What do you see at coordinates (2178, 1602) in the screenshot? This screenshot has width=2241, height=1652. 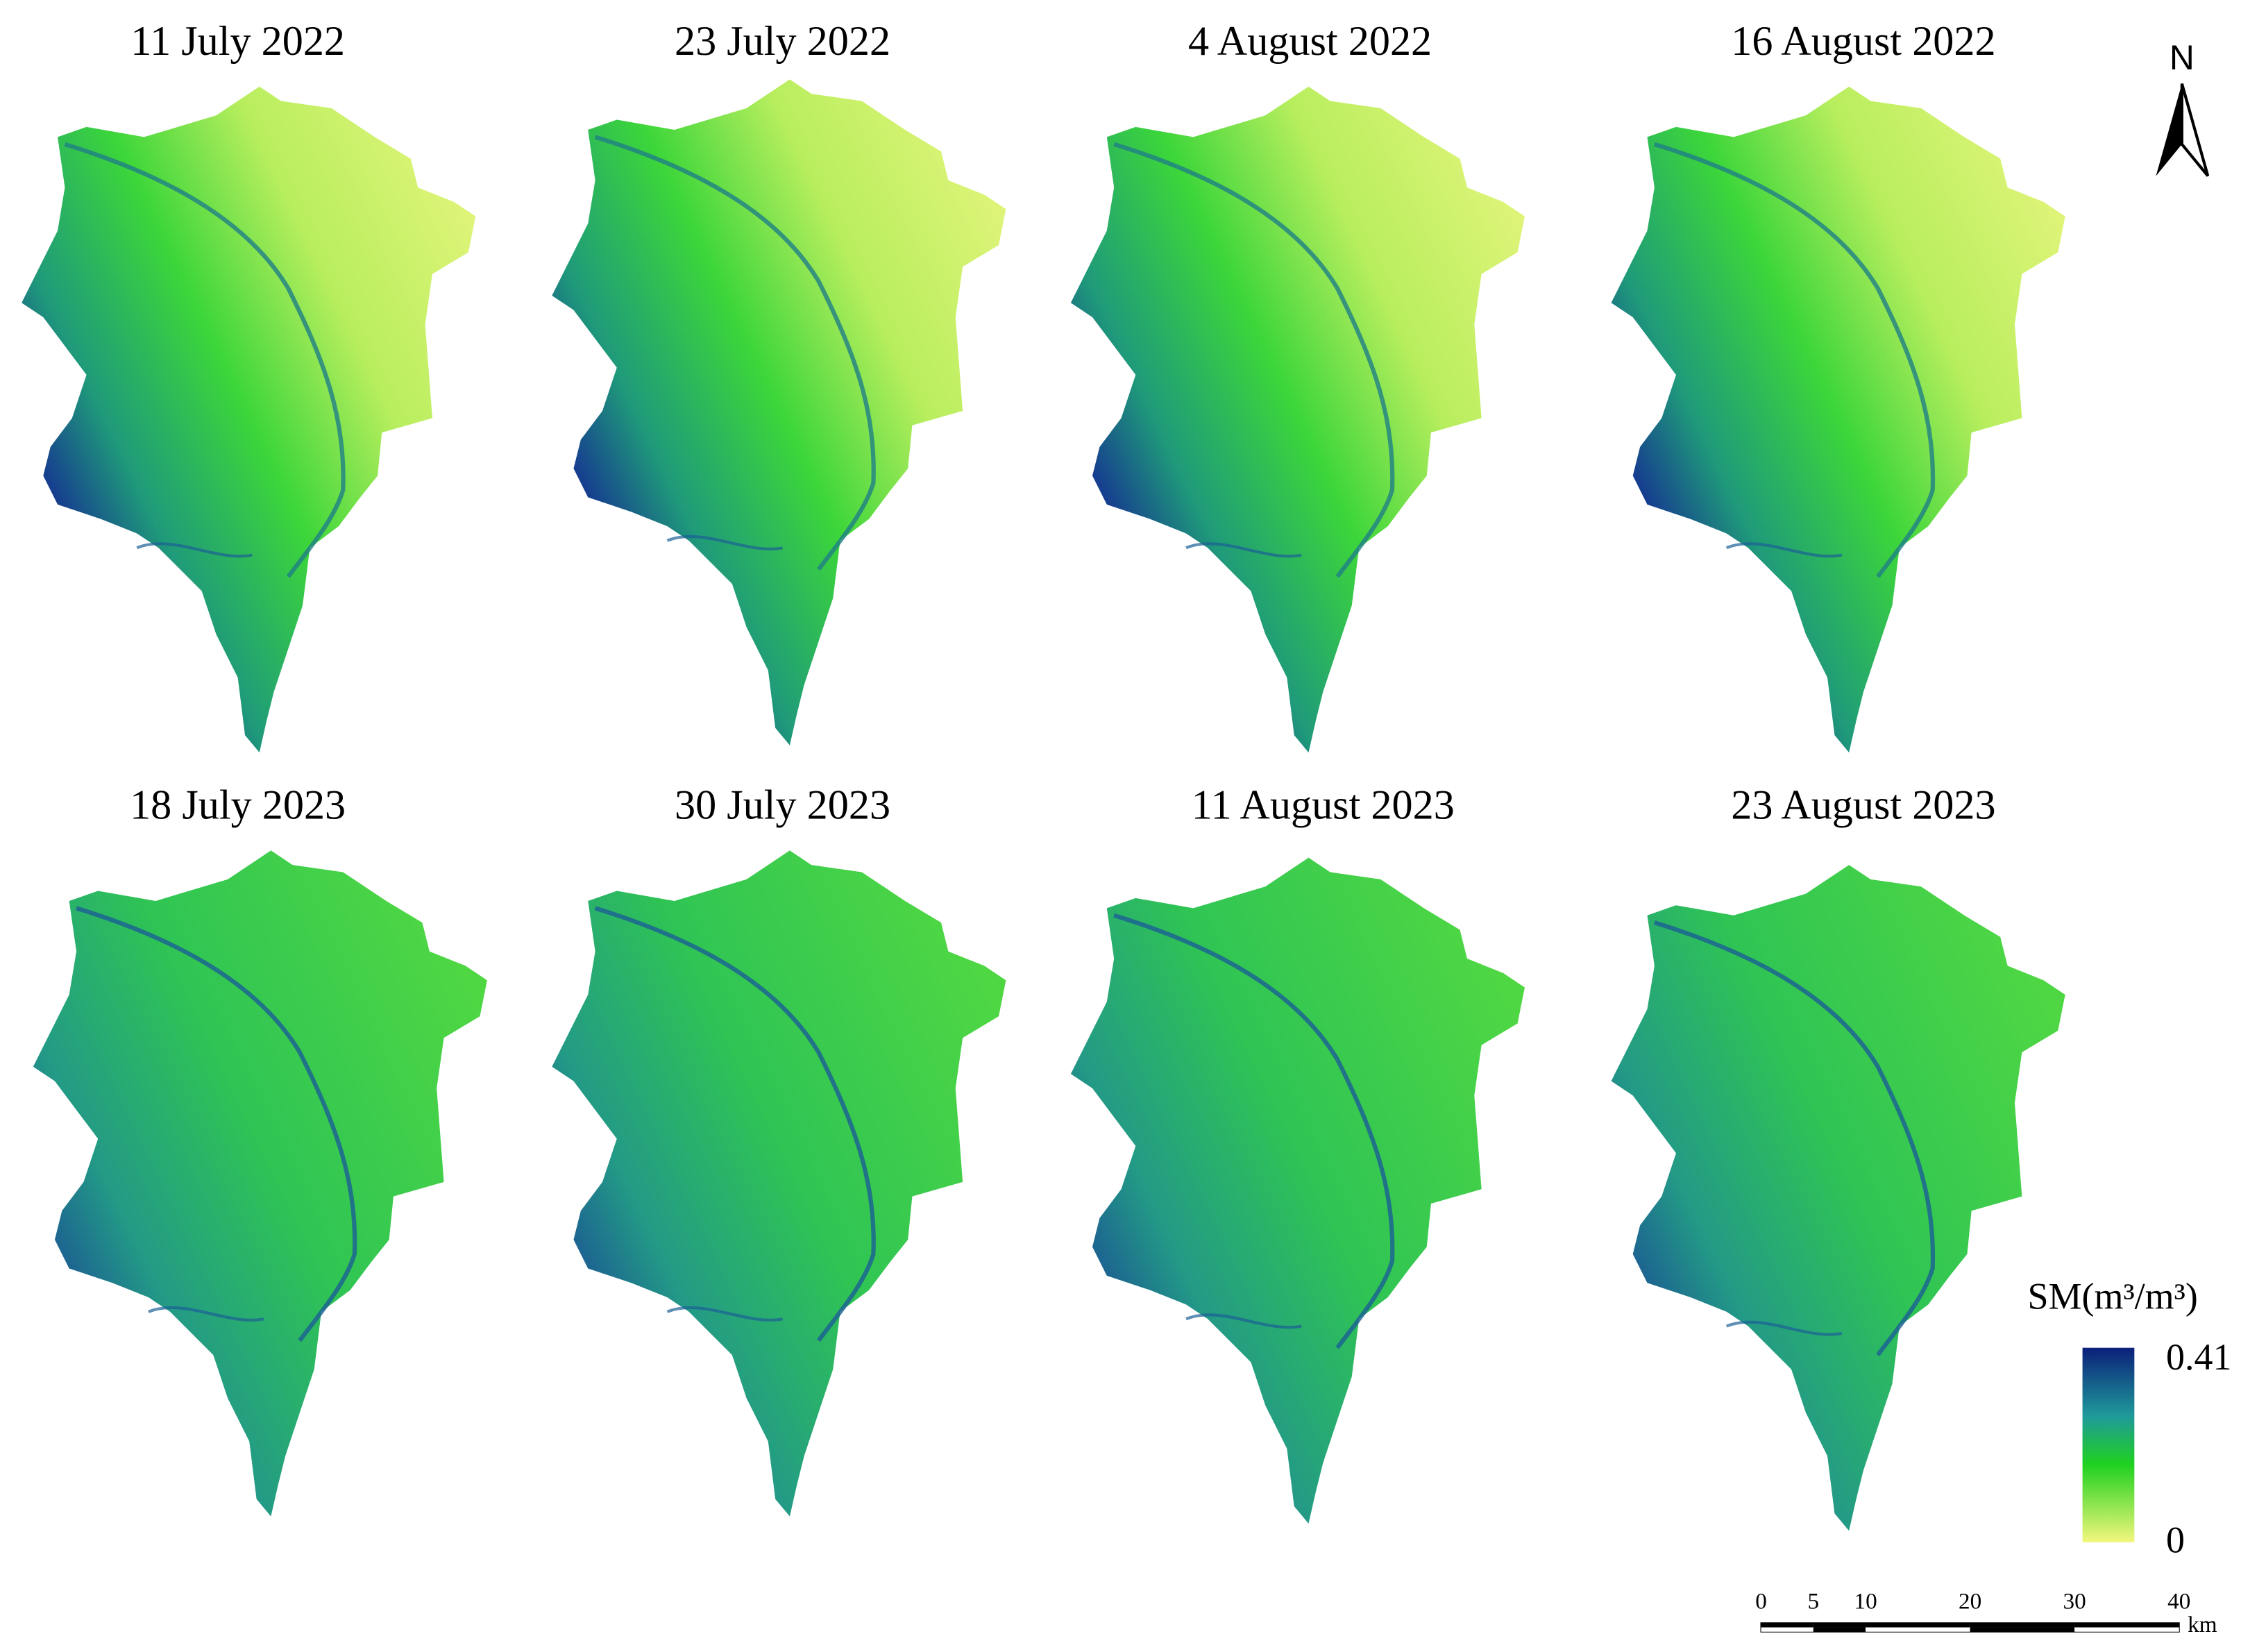 I see `scale-tick-label: 40` at bounding box center [2178, 1602].